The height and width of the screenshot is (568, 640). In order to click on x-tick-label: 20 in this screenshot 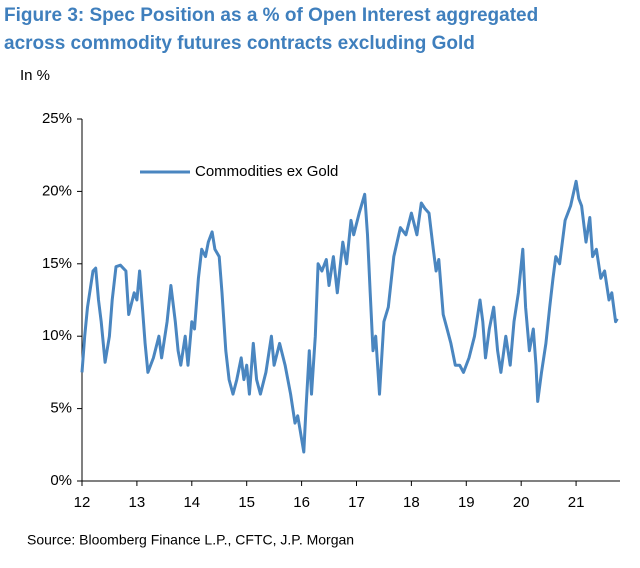, I will do `click(521, 502)`.